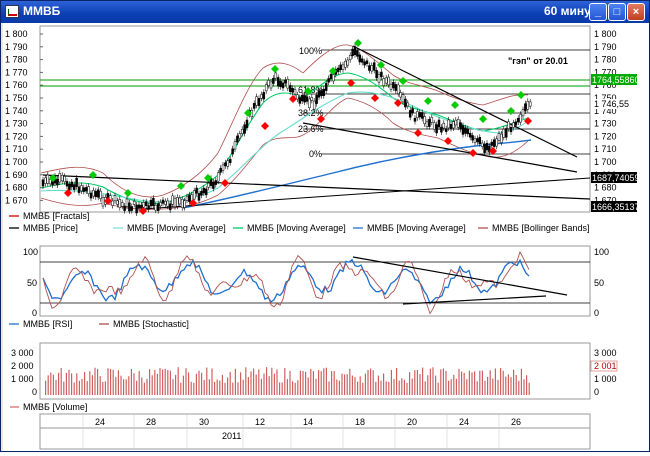 The height and width of the screenshot is (456, 650). I want to click on time-axis-year: 2011, so click(231, 436).